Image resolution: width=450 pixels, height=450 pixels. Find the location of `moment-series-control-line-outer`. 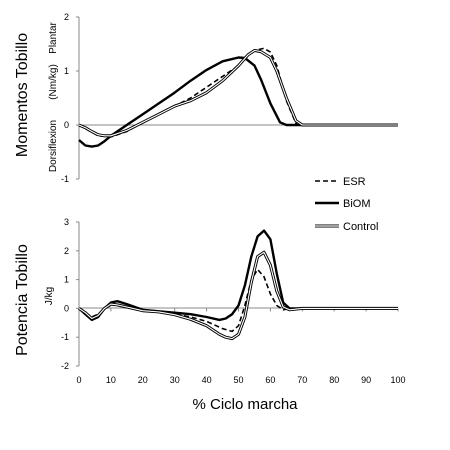

moment-series-control-line-outer is located at coordinates (238, 93).